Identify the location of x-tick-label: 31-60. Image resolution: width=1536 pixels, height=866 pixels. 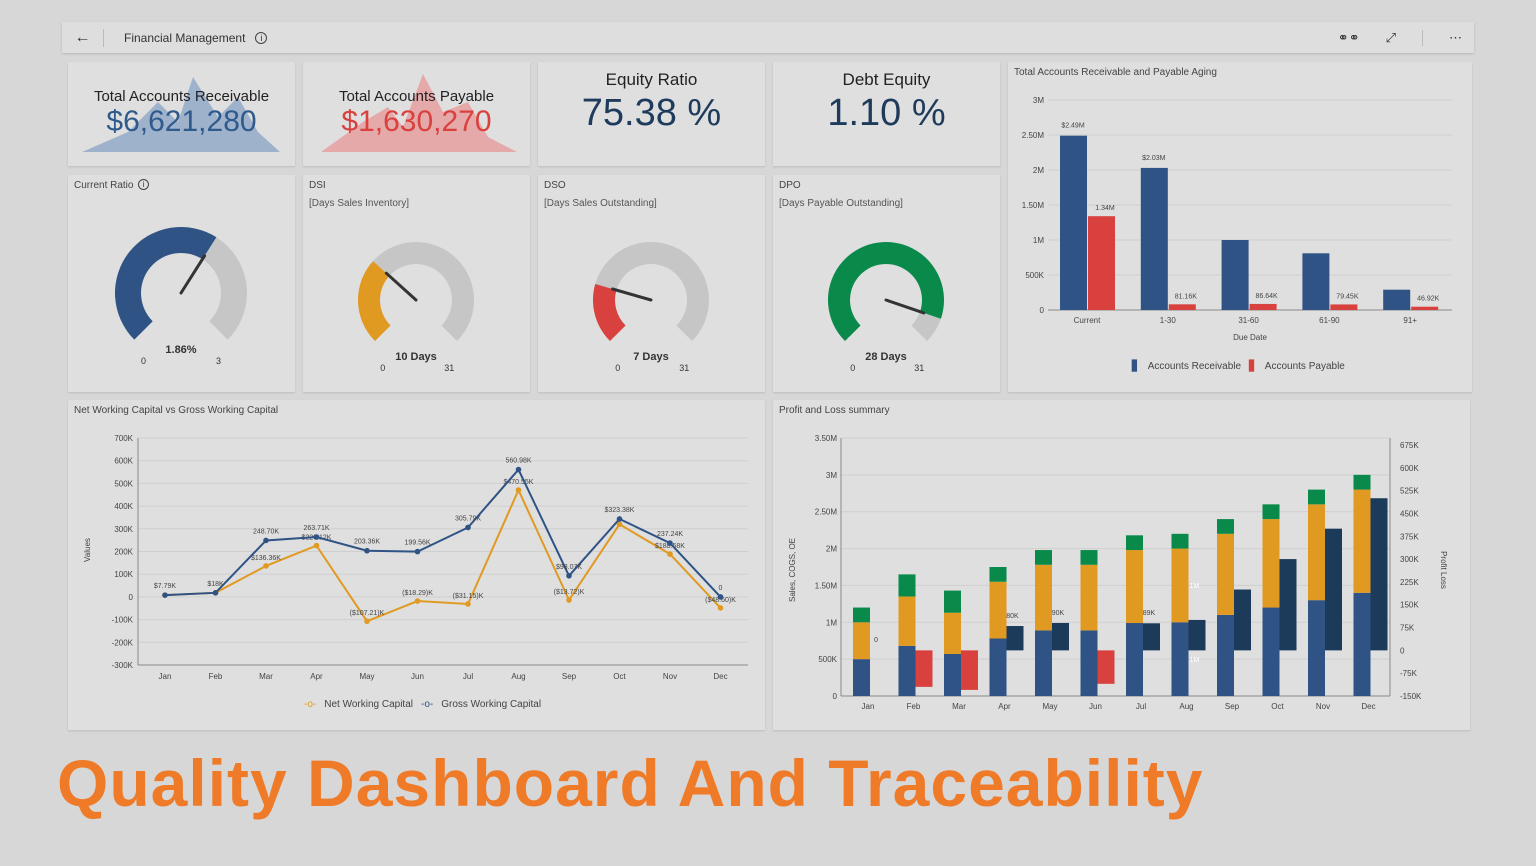
(1248, 320).